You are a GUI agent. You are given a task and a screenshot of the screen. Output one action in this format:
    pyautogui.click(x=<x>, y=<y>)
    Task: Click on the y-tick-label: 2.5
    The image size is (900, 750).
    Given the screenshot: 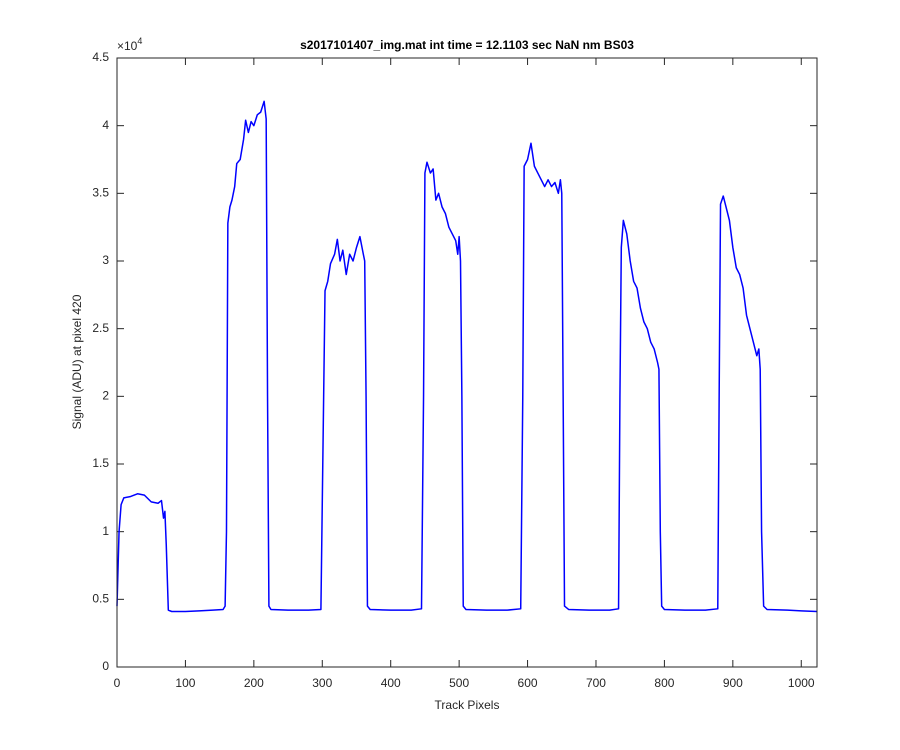 What is the action you would take?
    pyautogui.click(x=100, y=328)
    